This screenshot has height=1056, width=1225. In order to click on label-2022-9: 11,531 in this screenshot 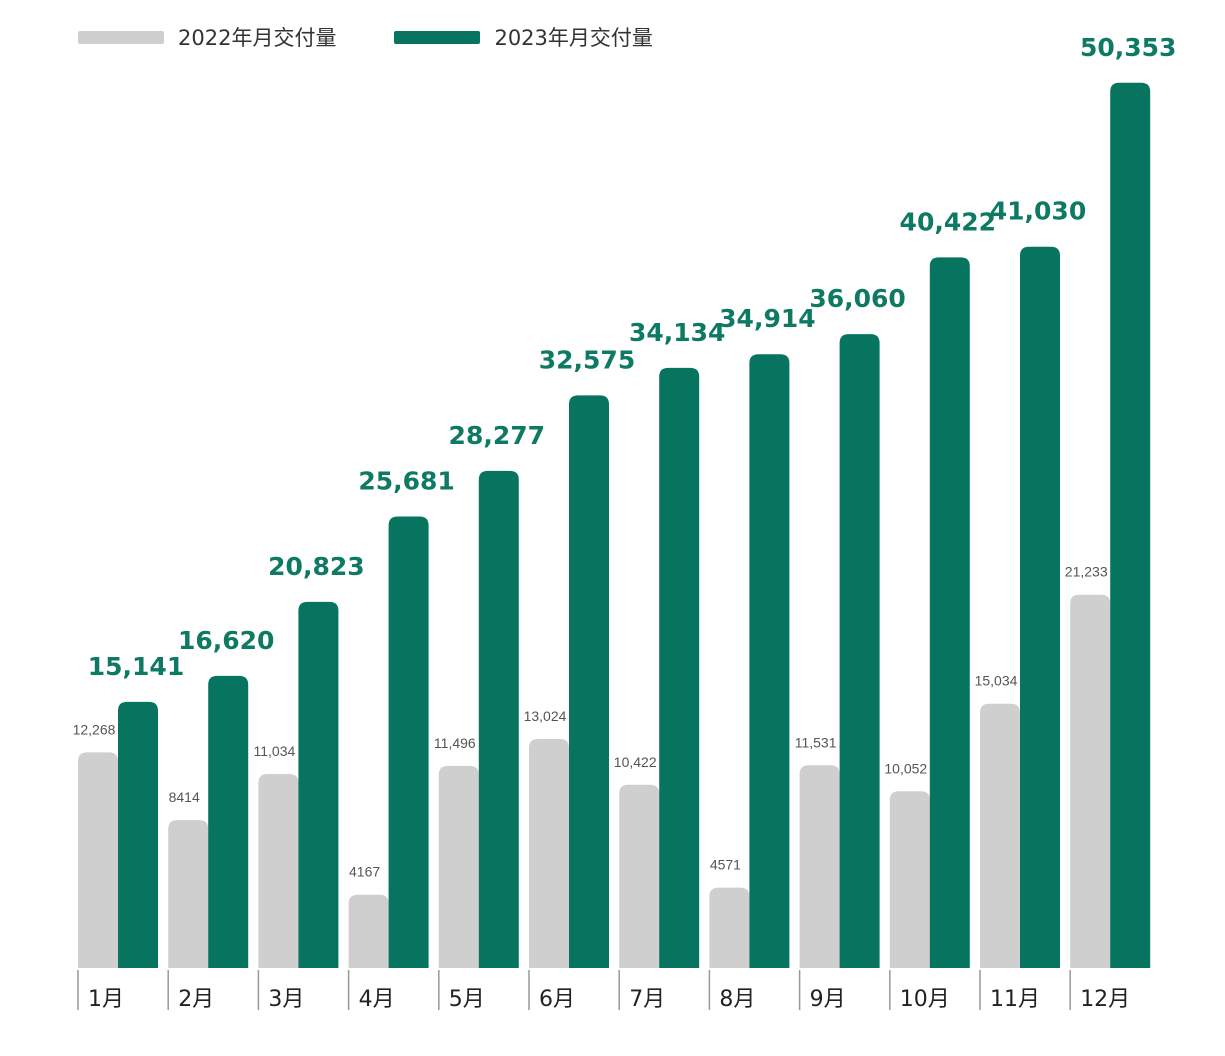, I will do `click(816, 742)`.